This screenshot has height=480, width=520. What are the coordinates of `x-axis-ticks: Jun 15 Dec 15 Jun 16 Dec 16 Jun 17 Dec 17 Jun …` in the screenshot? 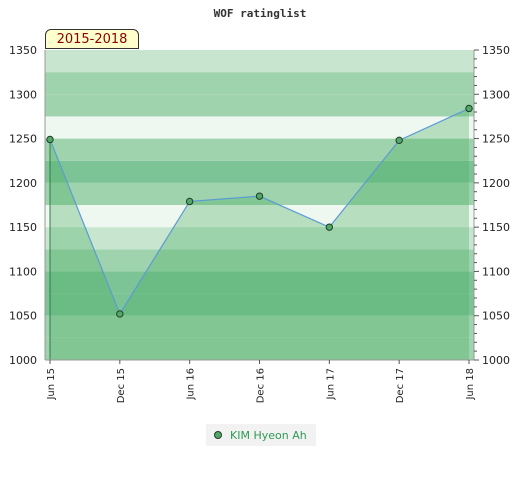 It's located at (261, 381).